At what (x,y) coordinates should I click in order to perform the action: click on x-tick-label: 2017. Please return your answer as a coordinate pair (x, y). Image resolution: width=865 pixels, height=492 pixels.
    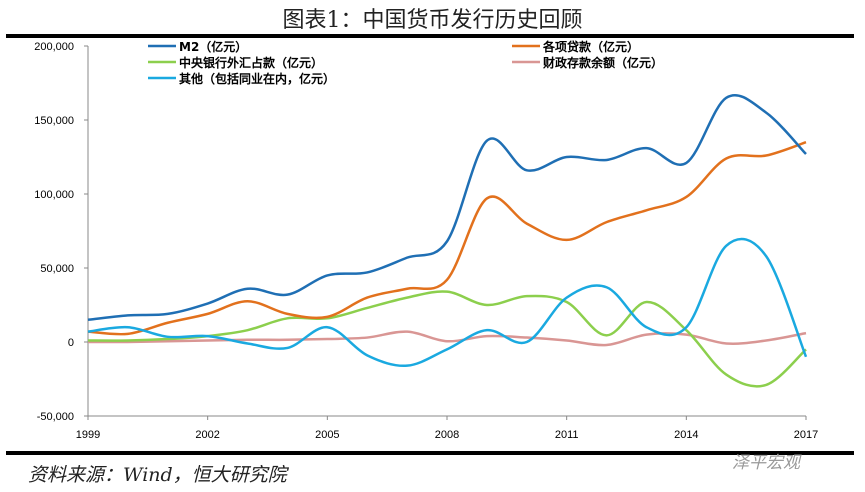
    Looking at the image, I should click on (806, 435).